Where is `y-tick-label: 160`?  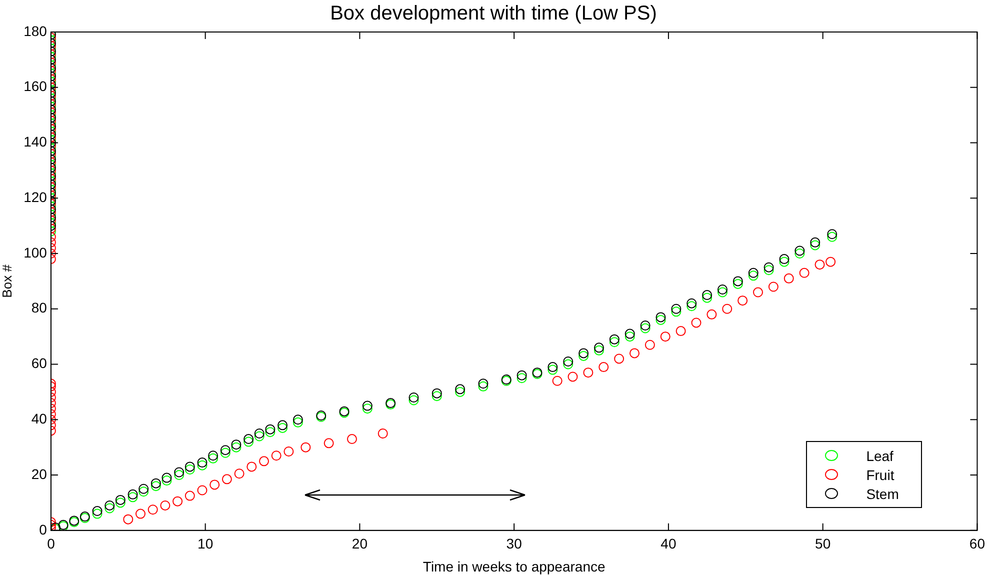
y-tick-label: 160 is located at coordinates (36, 86).